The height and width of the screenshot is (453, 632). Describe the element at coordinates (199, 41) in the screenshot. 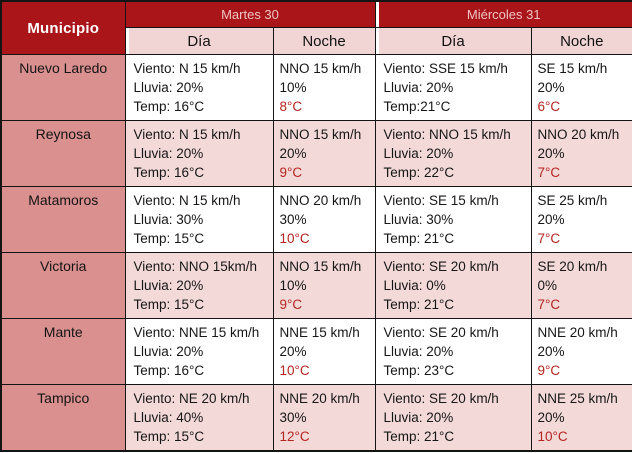

I see `subheader-martes-dia: Día` at that location.